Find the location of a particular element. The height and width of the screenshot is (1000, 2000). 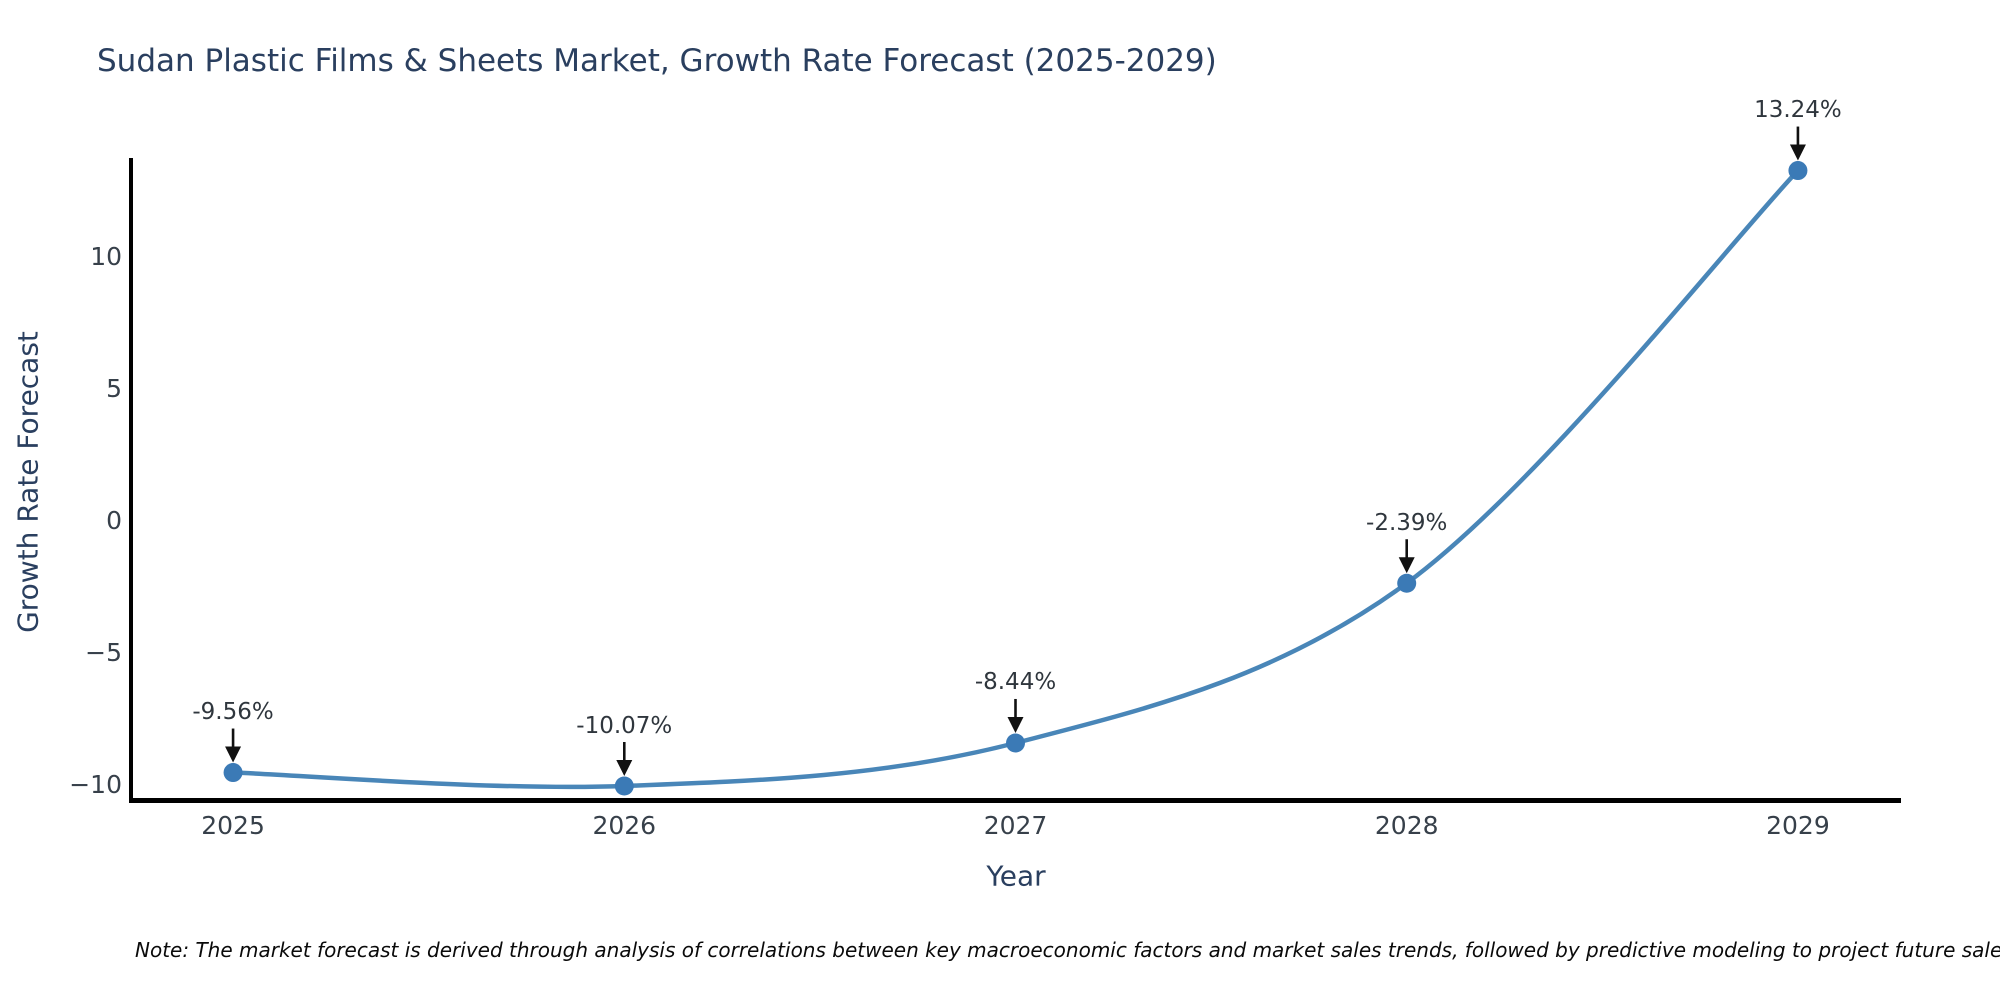

y-tick-label: 5 is located at coordinates (114, 388).